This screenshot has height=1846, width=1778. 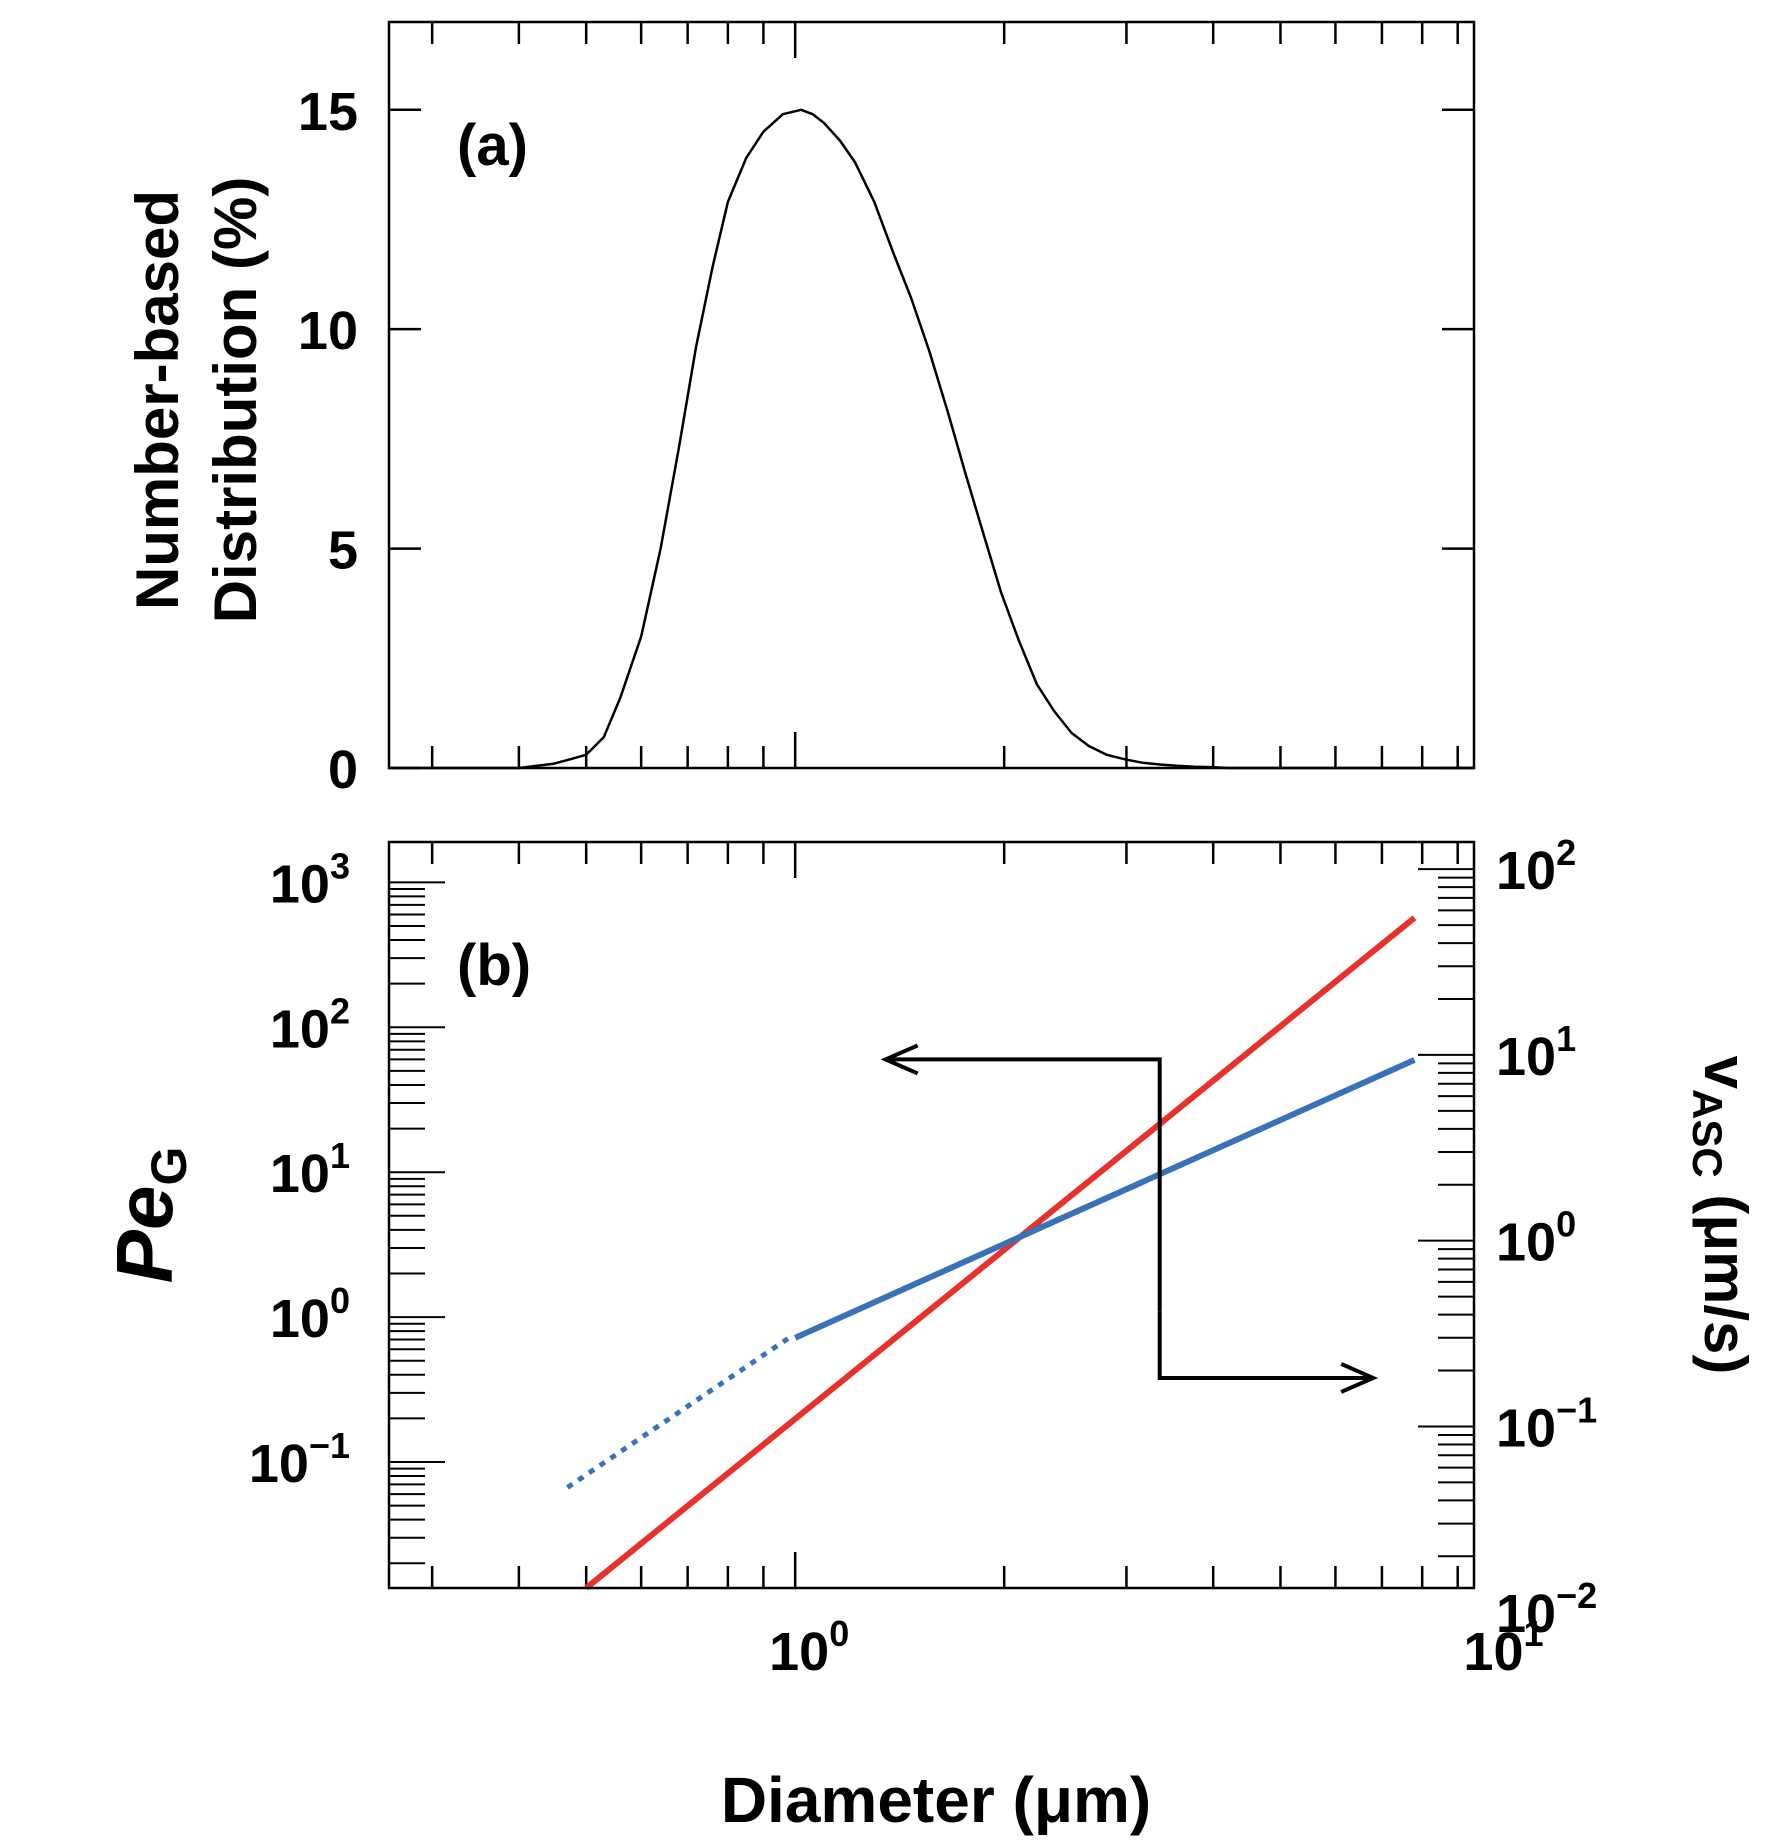 I want to click on b-ytick-label: 10⁰, so click(x=310, y=1314).